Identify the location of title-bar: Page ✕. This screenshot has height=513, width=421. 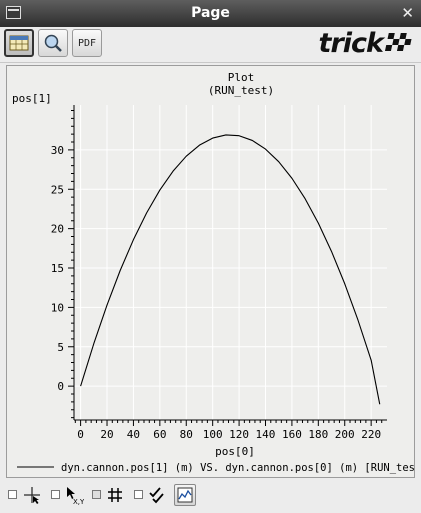
(210, 13).